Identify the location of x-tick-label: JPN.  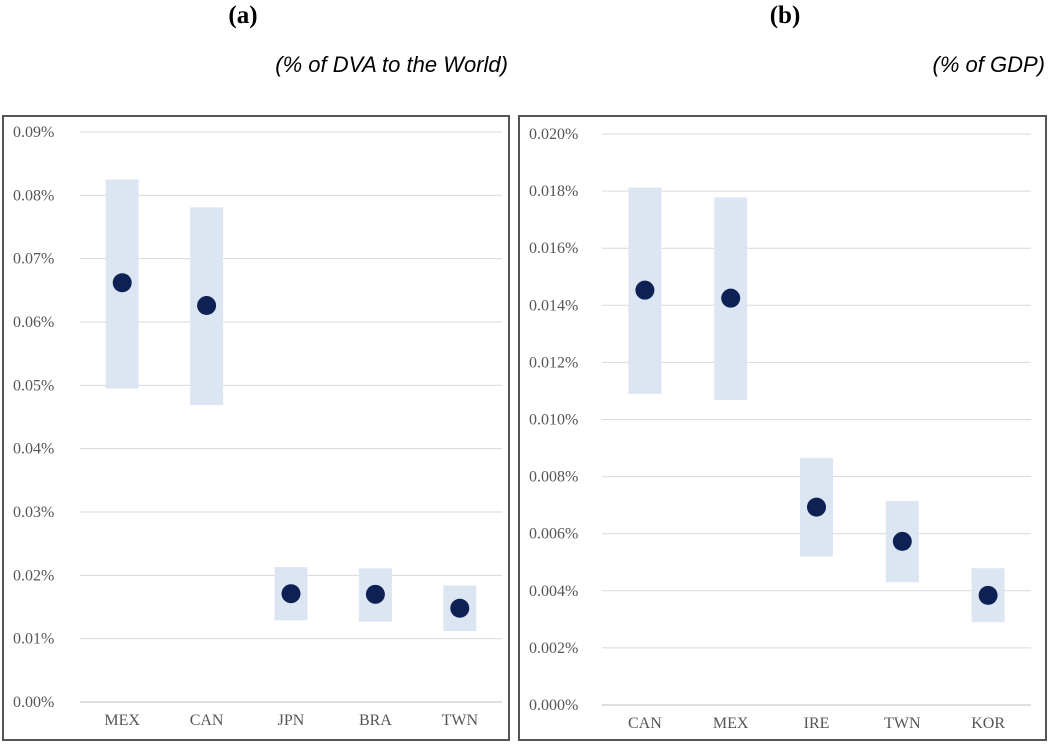
(291, 720).